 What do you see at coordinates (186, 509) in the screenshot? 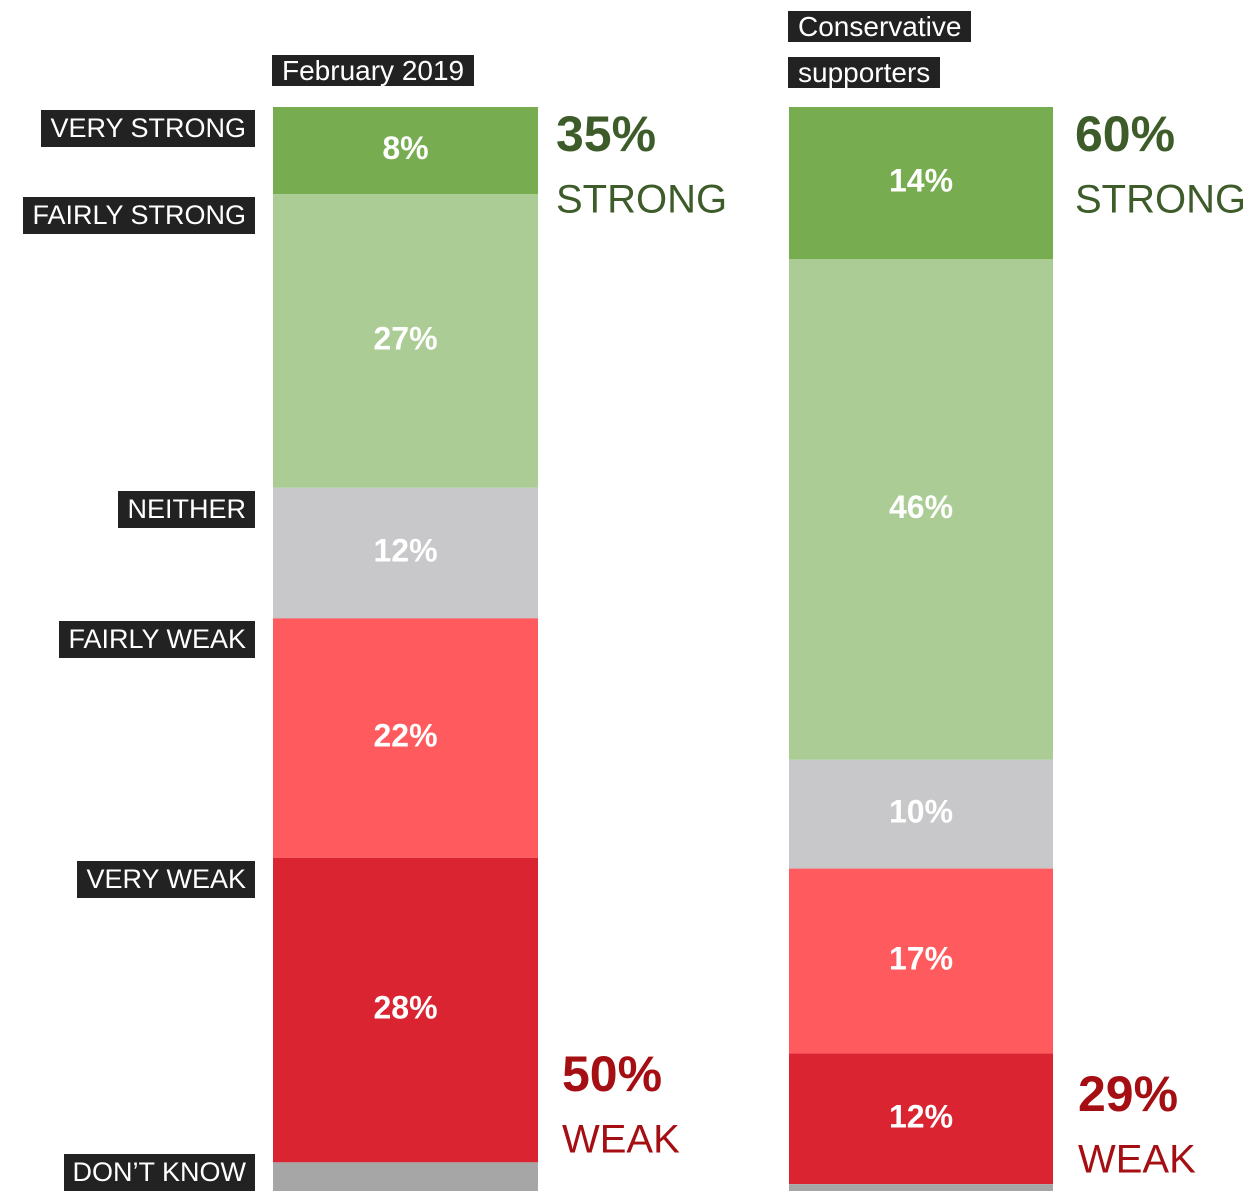
I see `legend-label: NEITHER` at bounding box center [186, 509].